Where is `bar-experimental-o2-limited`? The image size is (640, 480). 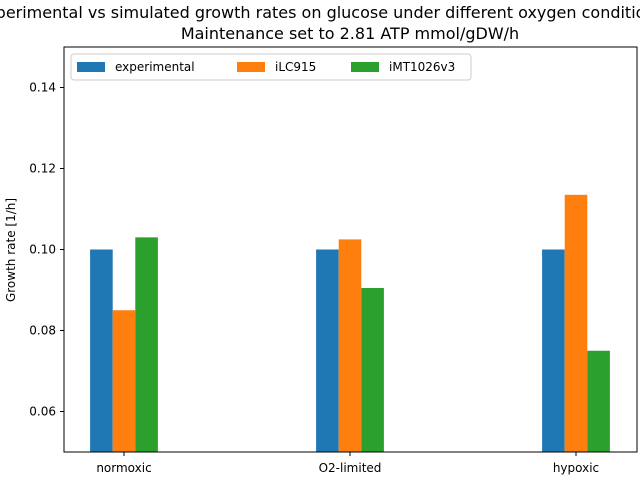
bar-experimental-o2-limited is located at coordinates (327, 350).